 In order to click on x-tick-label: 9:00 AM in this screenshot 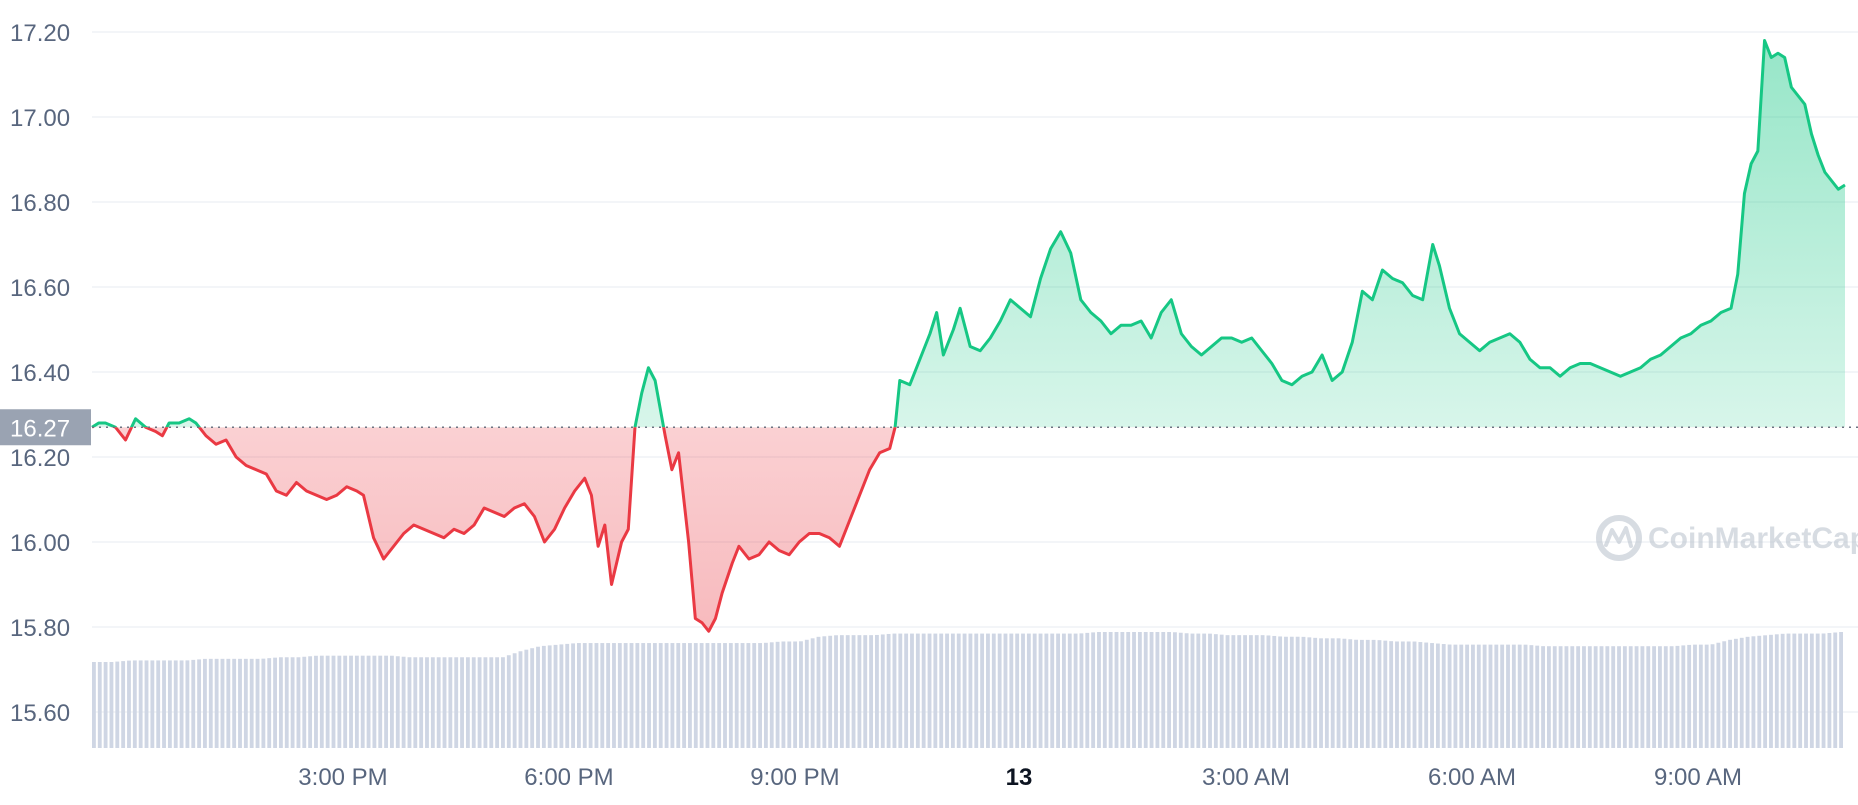, I will do `click(1698, 777)`.